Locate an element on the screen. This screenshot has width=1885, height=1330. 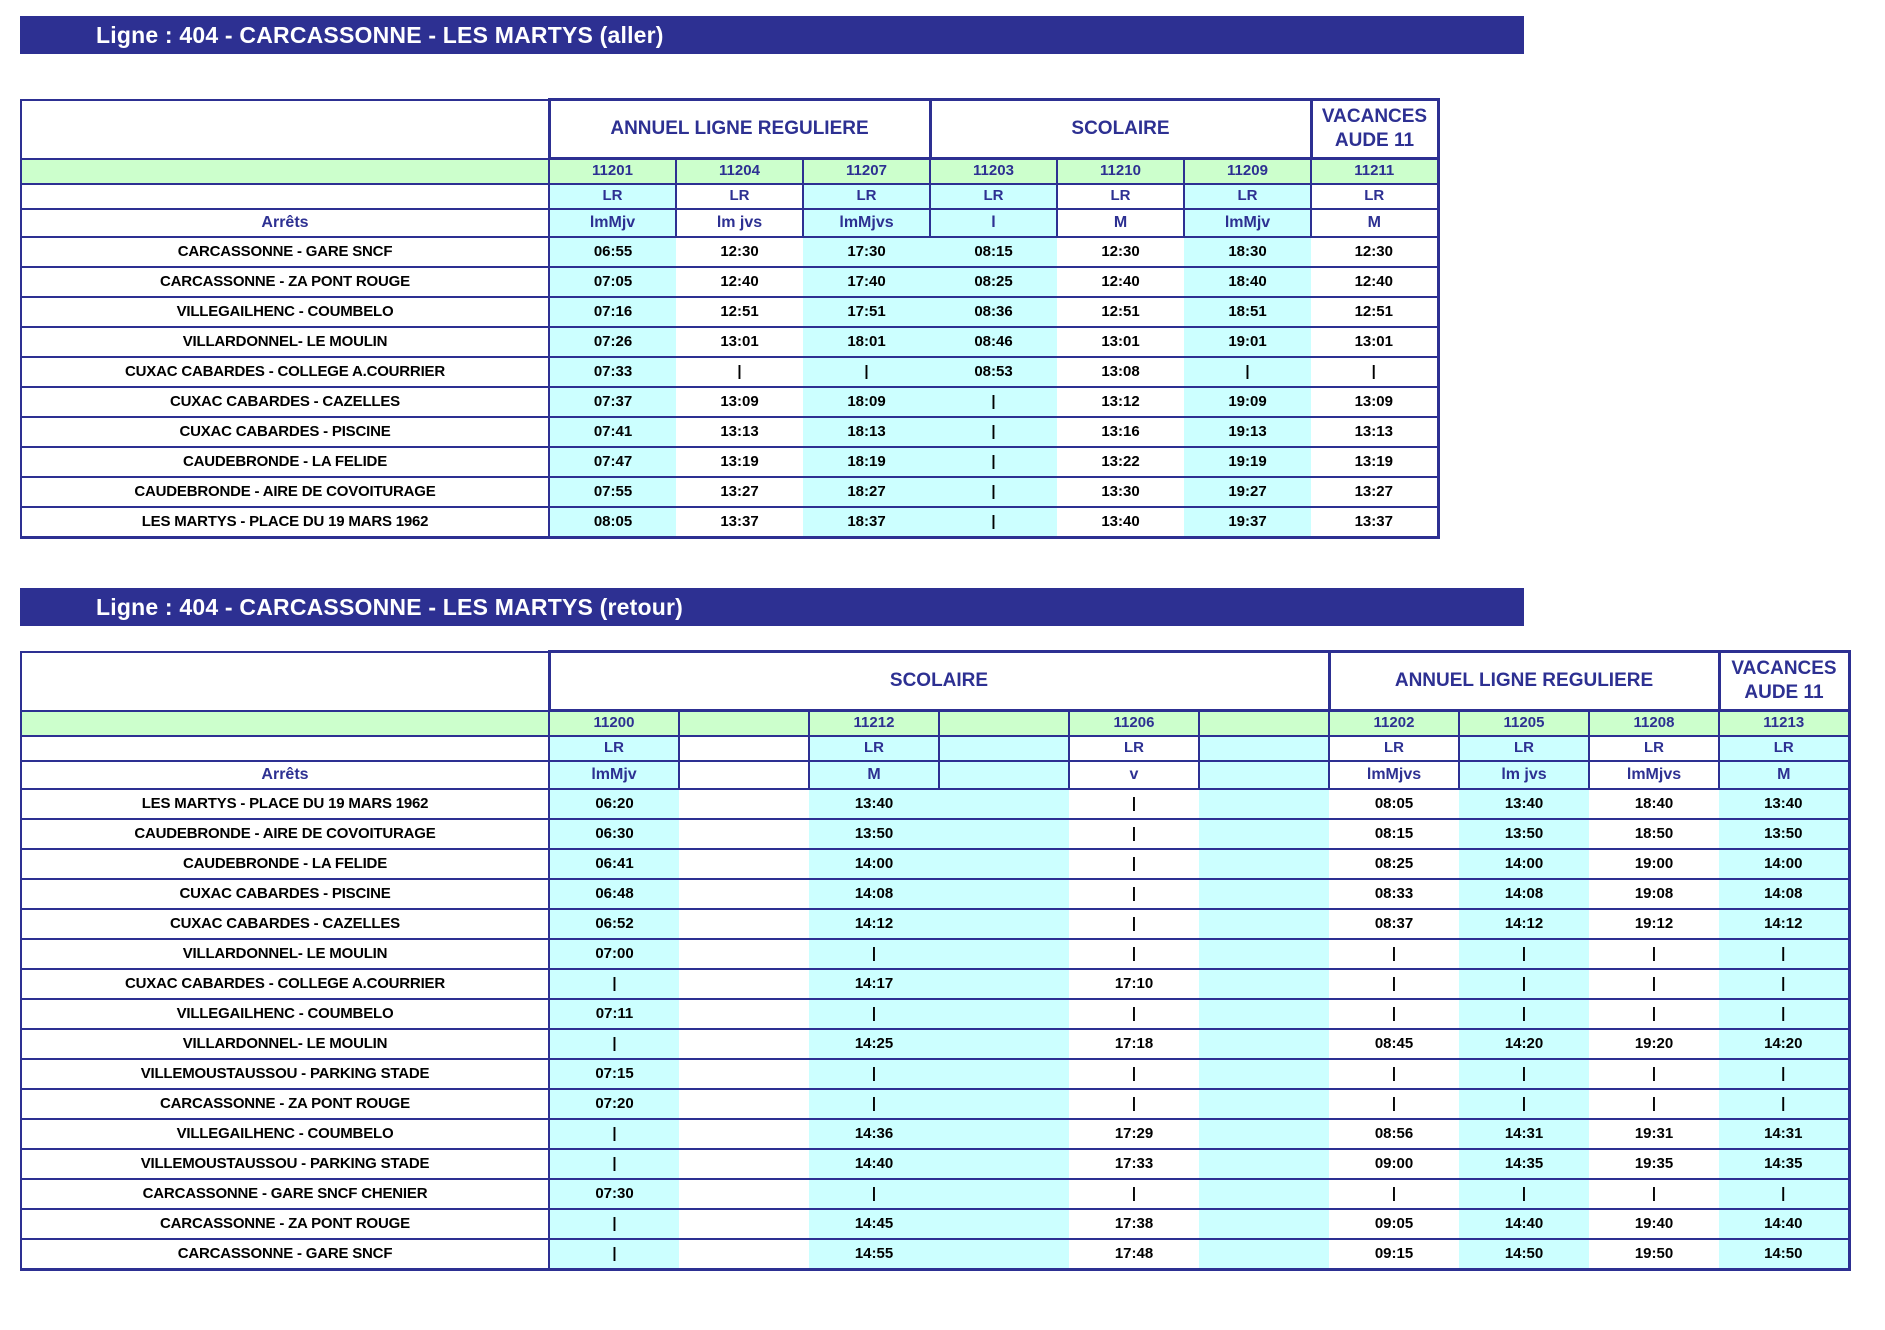
time-cell: 13:19 is located at coordinates (1375, 462).